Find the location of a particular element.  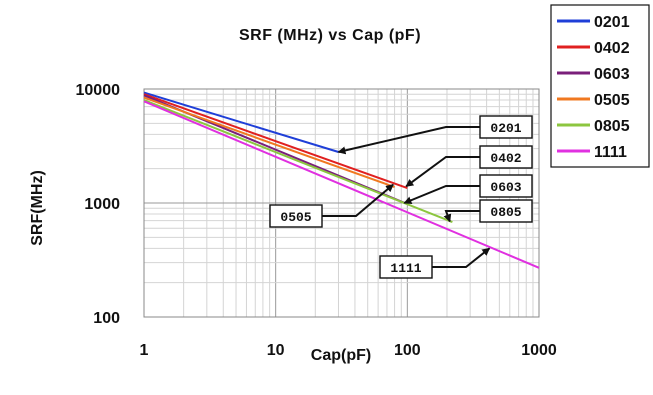

x-tick-label: 1000 is located at coordinates (539, 350).